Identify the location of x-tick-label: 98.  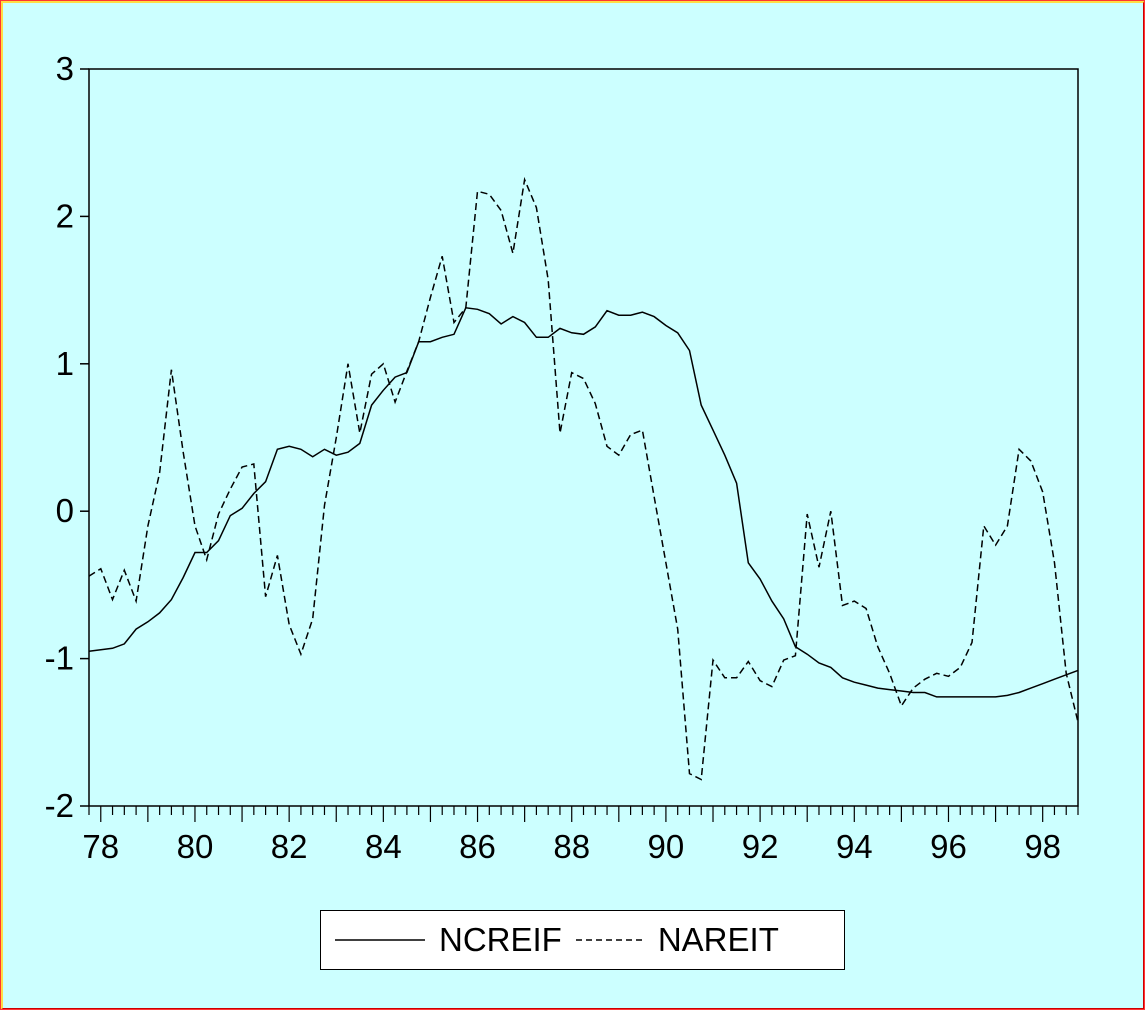
(1042, 846).